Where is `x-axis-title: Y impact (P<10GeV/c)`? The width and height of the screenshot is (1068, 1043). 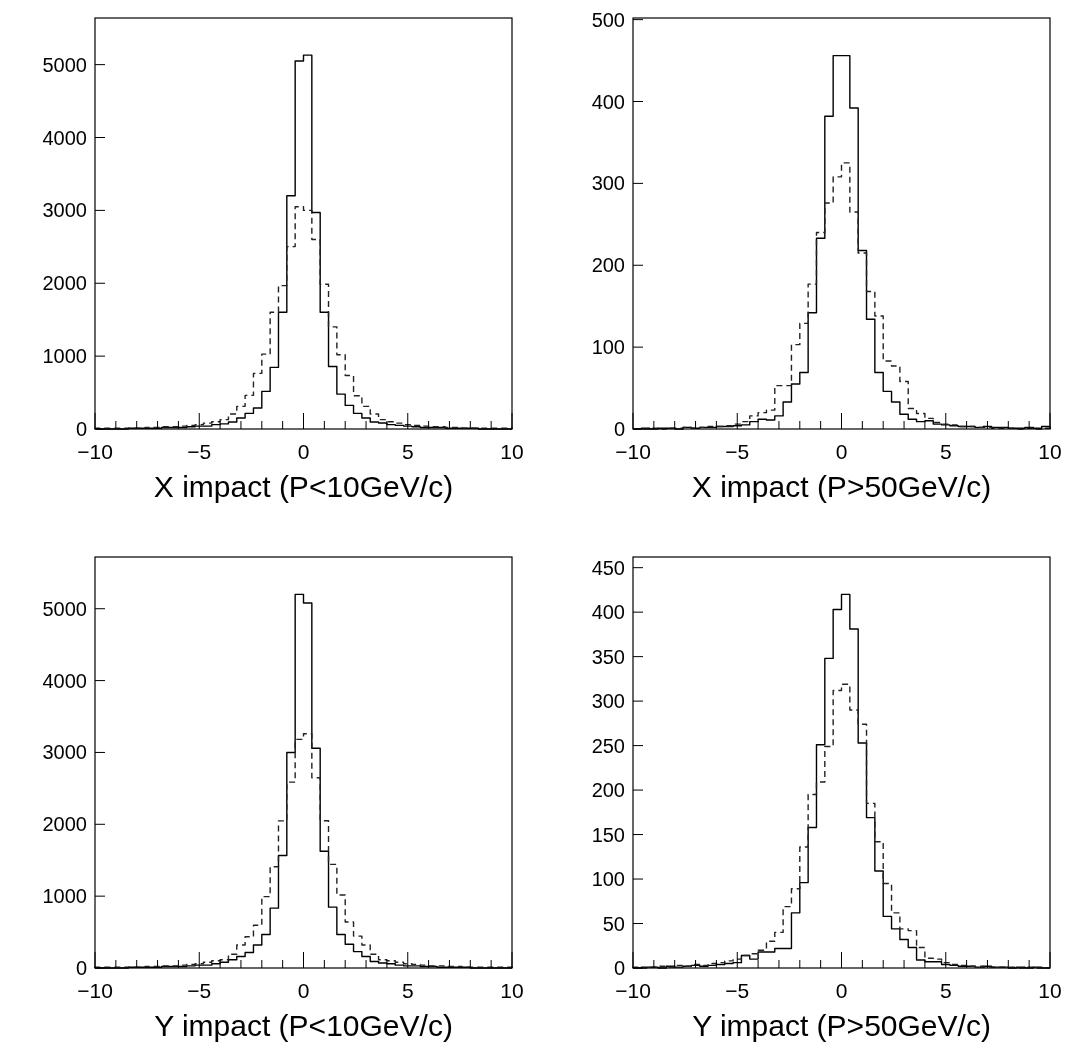
x-axis-title: Y impact (P<10GeV/c) is located at coordinates (303, 1025).